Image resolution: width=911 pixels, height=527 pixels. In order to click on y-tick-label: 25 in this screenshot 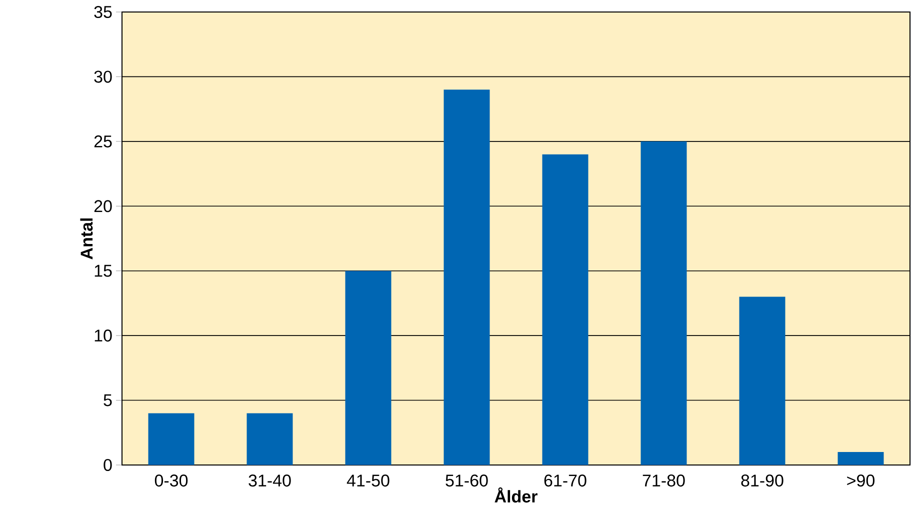, I will do `click(103, 141)`.